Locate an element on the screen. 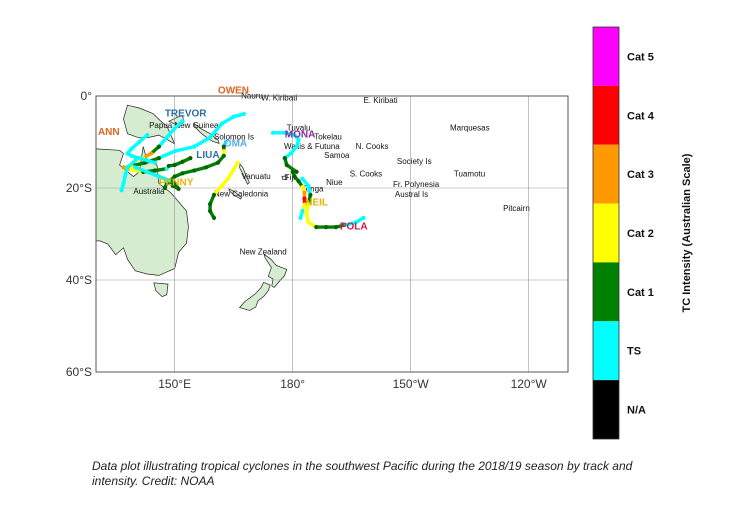  place-label: E. Kiribati is located at coordinates (380, 100).